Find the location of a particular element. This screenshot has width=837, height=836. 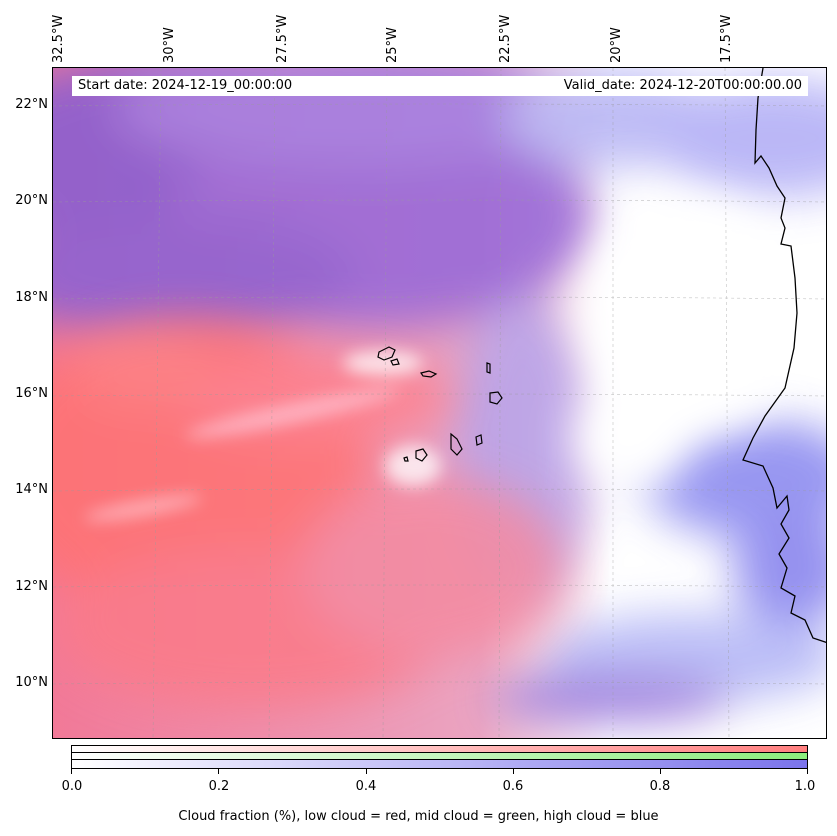

longitude-label: 32.5°W is located at coordinates (58, 38).